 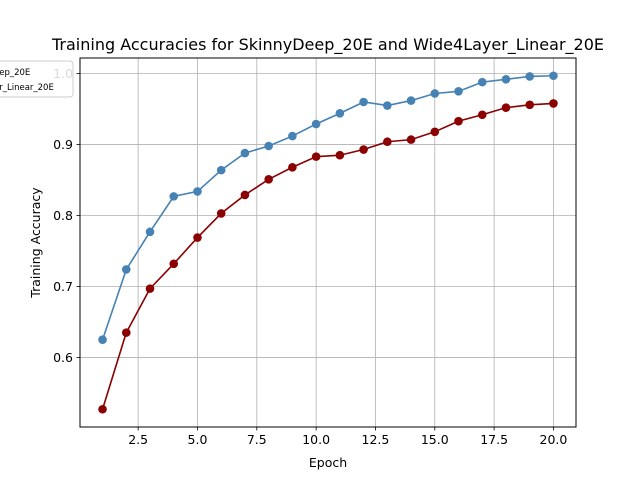 I want to click on legend: eep_20E er_Linear_20E, so click(x=37, y=79).